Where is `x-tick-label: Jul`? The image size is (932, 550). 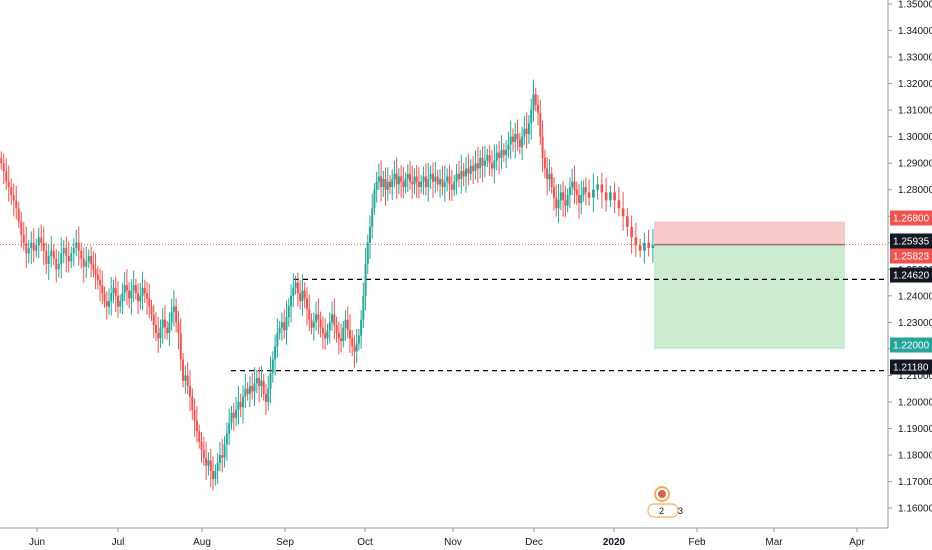
x-tick-label: Jul is located at coordinates (118, 542).